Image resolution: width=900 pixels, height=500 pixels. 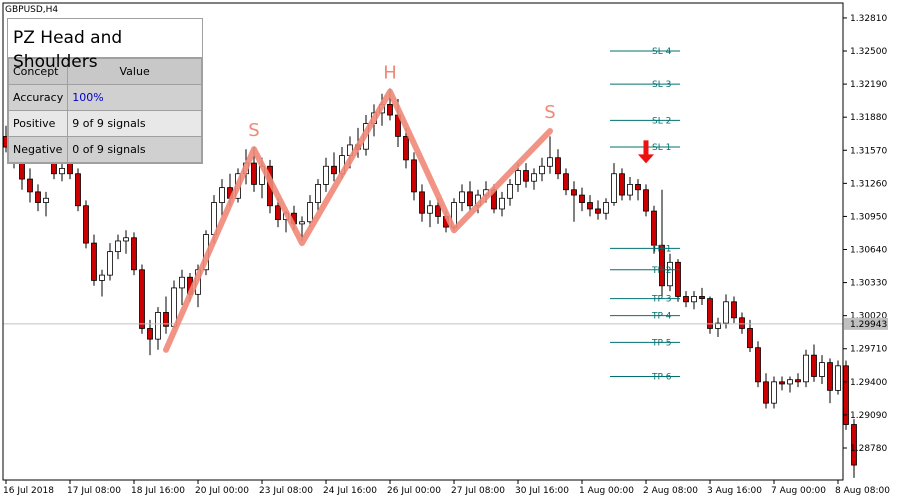 What do you see at coordinates (661, 377) in the screenshot?
I see `level-label: TP 6` at bounding box center [661, 377].